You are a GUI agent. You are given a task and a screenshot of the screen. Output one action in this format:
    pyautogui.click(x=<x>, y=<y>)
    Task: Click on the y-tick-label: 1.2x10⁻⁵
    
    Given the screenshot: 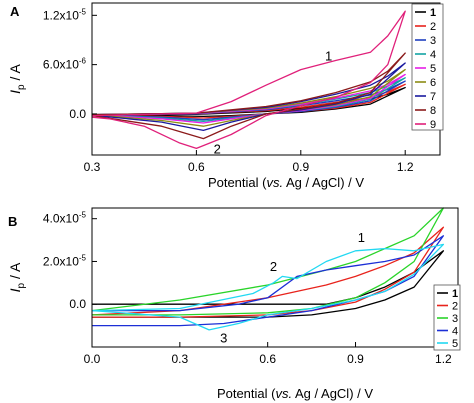 What is the action you would take?
    pyautogui.click(x=65, y=14)
    